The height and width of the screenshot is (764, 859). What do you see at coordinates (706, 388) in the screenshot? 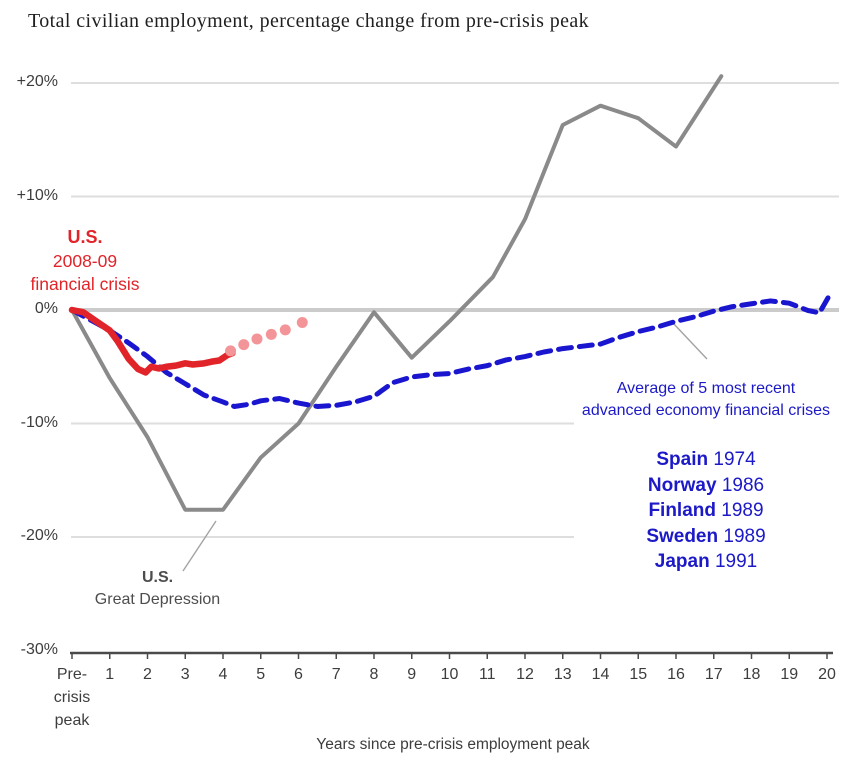
I see `annotation-average-line1: Average of 5 most recent` at bounding box center [706, 388].